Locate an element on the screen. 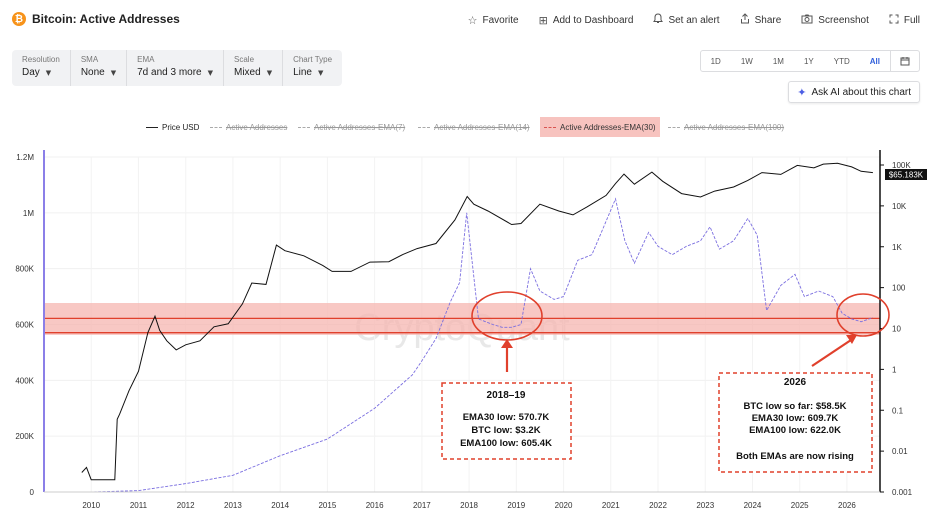  svg-text: BTC low so far: $58.5K is located at coordinates (795, 406).